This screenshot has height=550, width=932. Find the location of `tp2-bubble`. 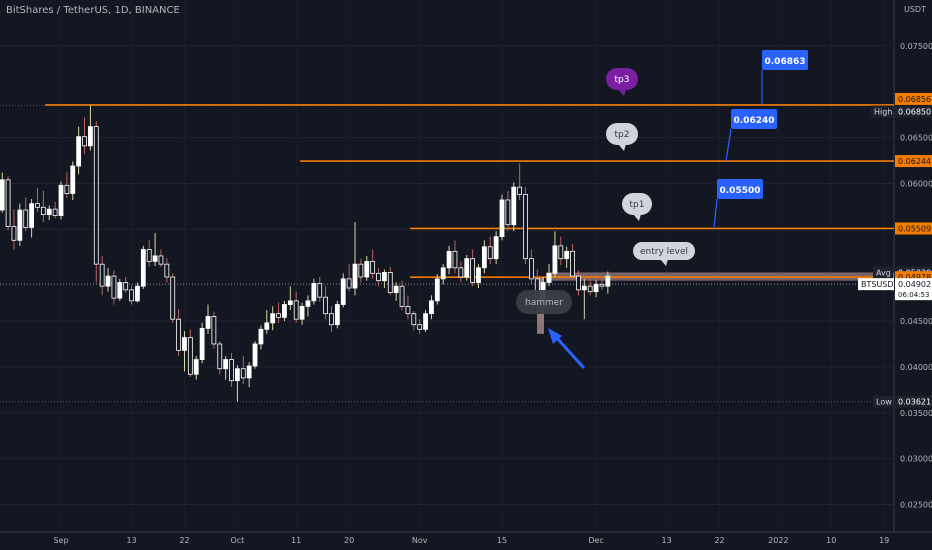

tp2-bubble is located at coordinates (622, 134).